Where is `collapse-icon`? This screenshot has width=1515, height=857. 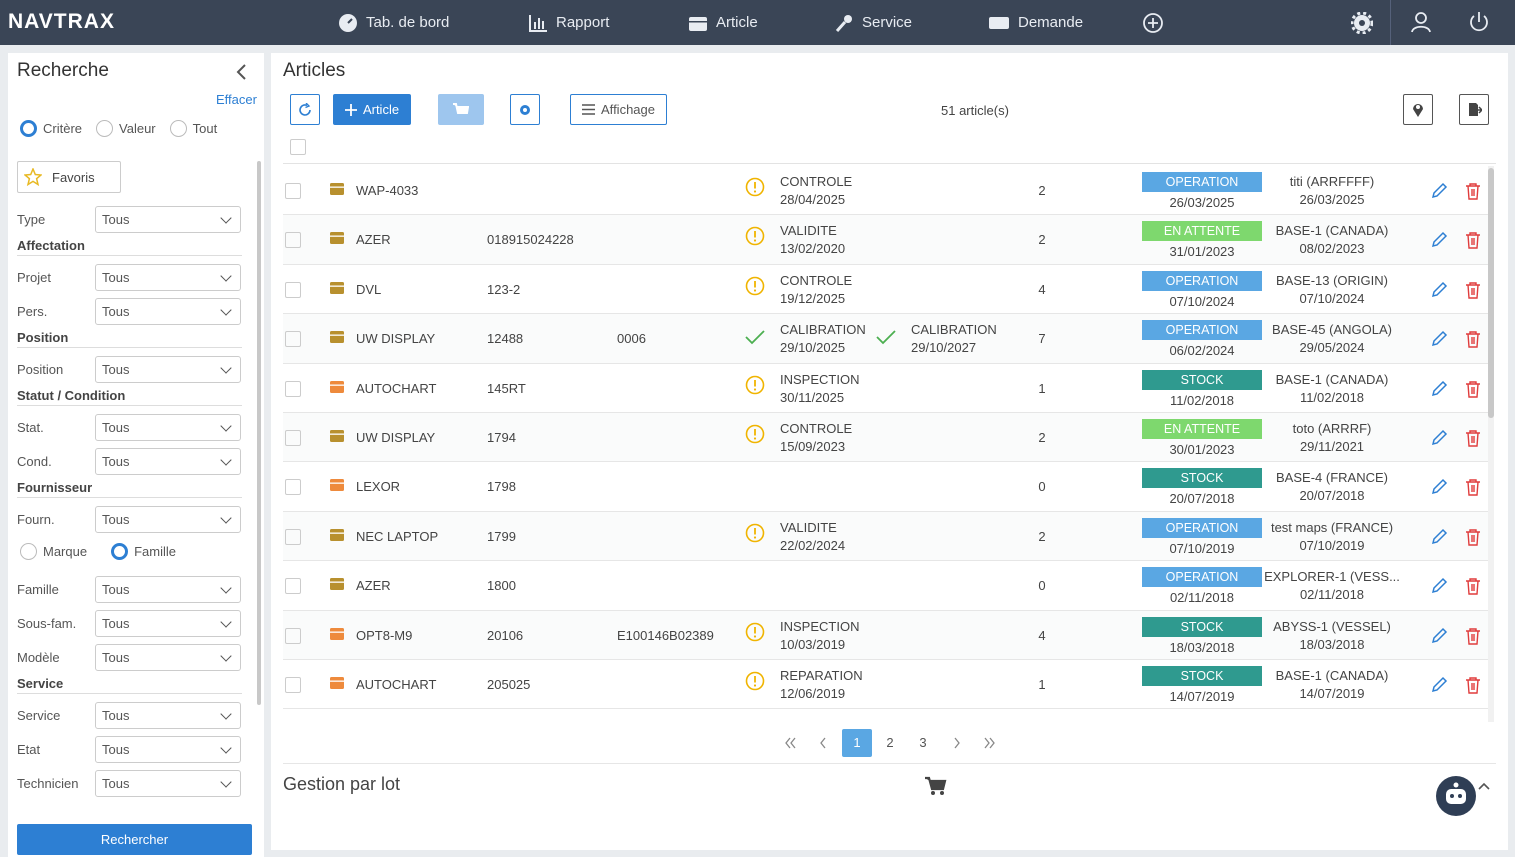 collapse-icon is located at coordinates (242, 72).